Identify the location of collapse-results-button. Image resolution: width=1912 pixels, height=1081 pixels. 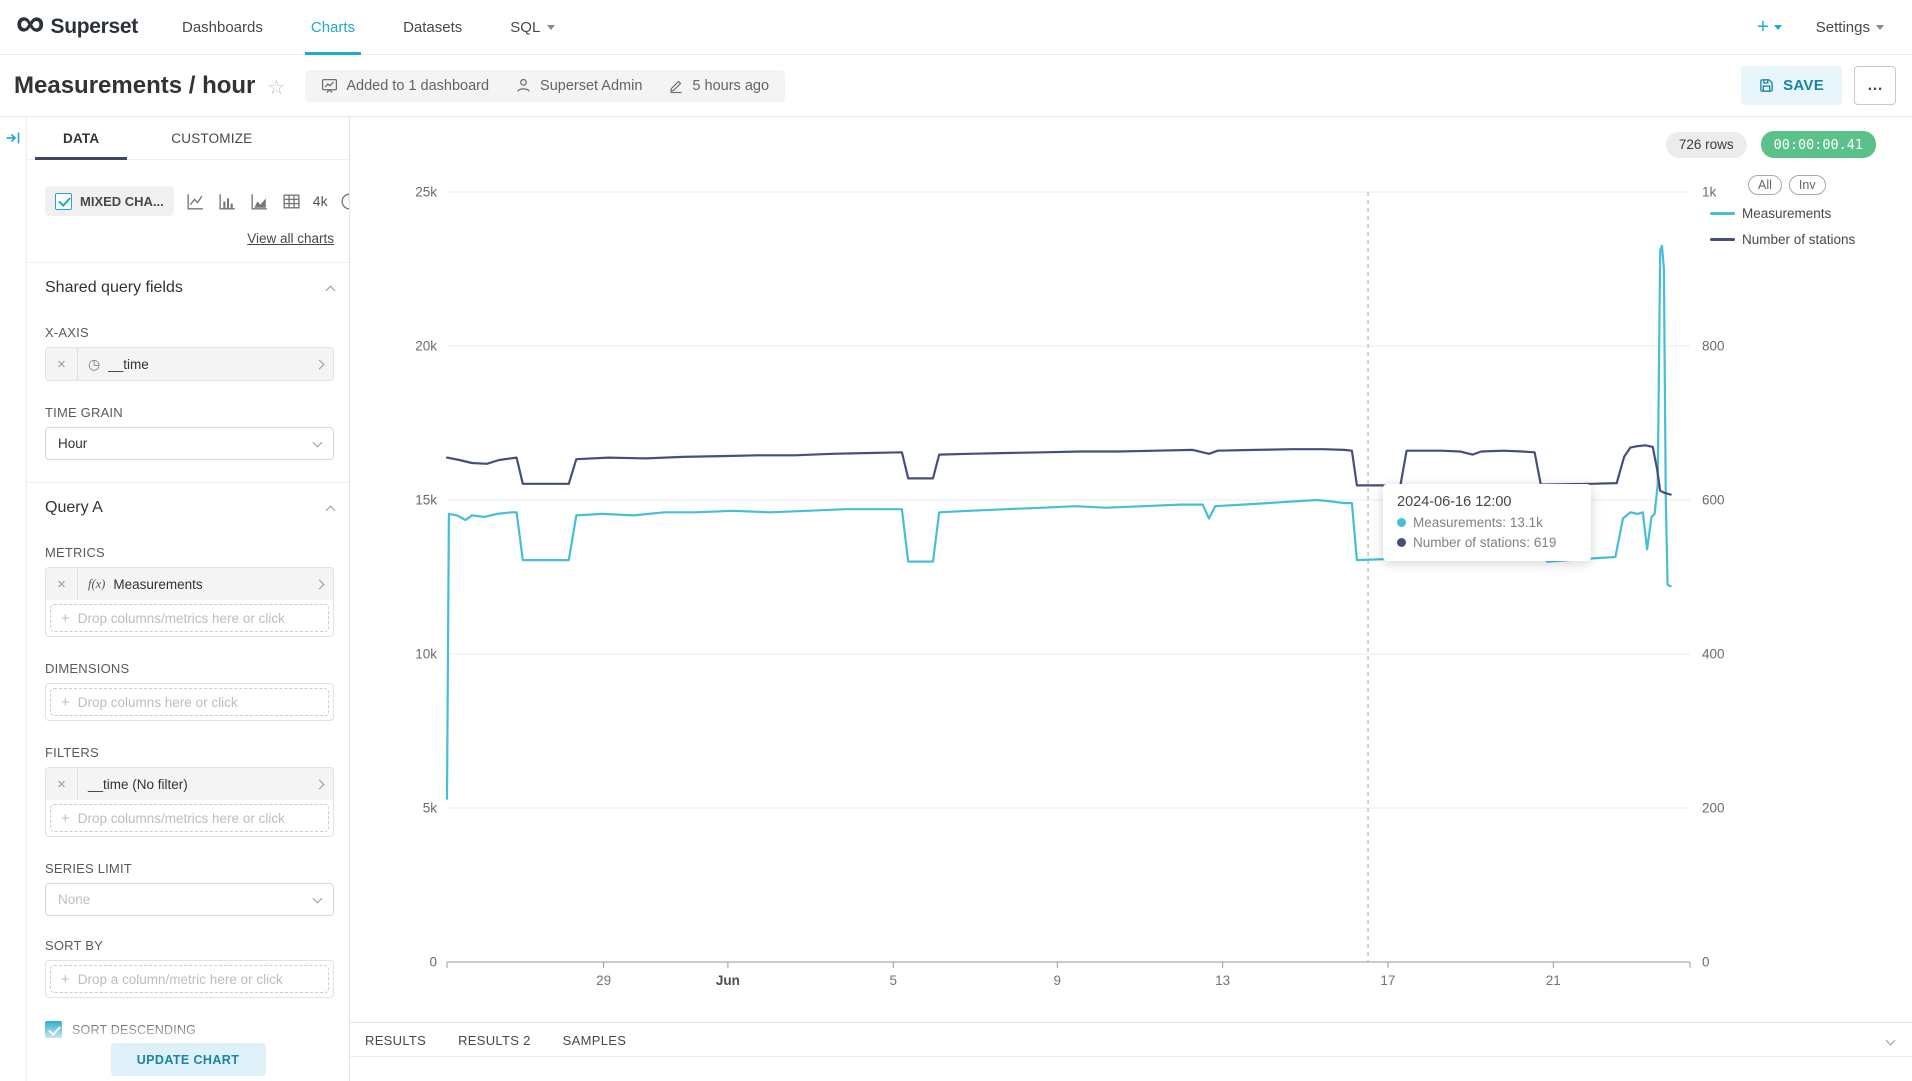
(1890, 1040).